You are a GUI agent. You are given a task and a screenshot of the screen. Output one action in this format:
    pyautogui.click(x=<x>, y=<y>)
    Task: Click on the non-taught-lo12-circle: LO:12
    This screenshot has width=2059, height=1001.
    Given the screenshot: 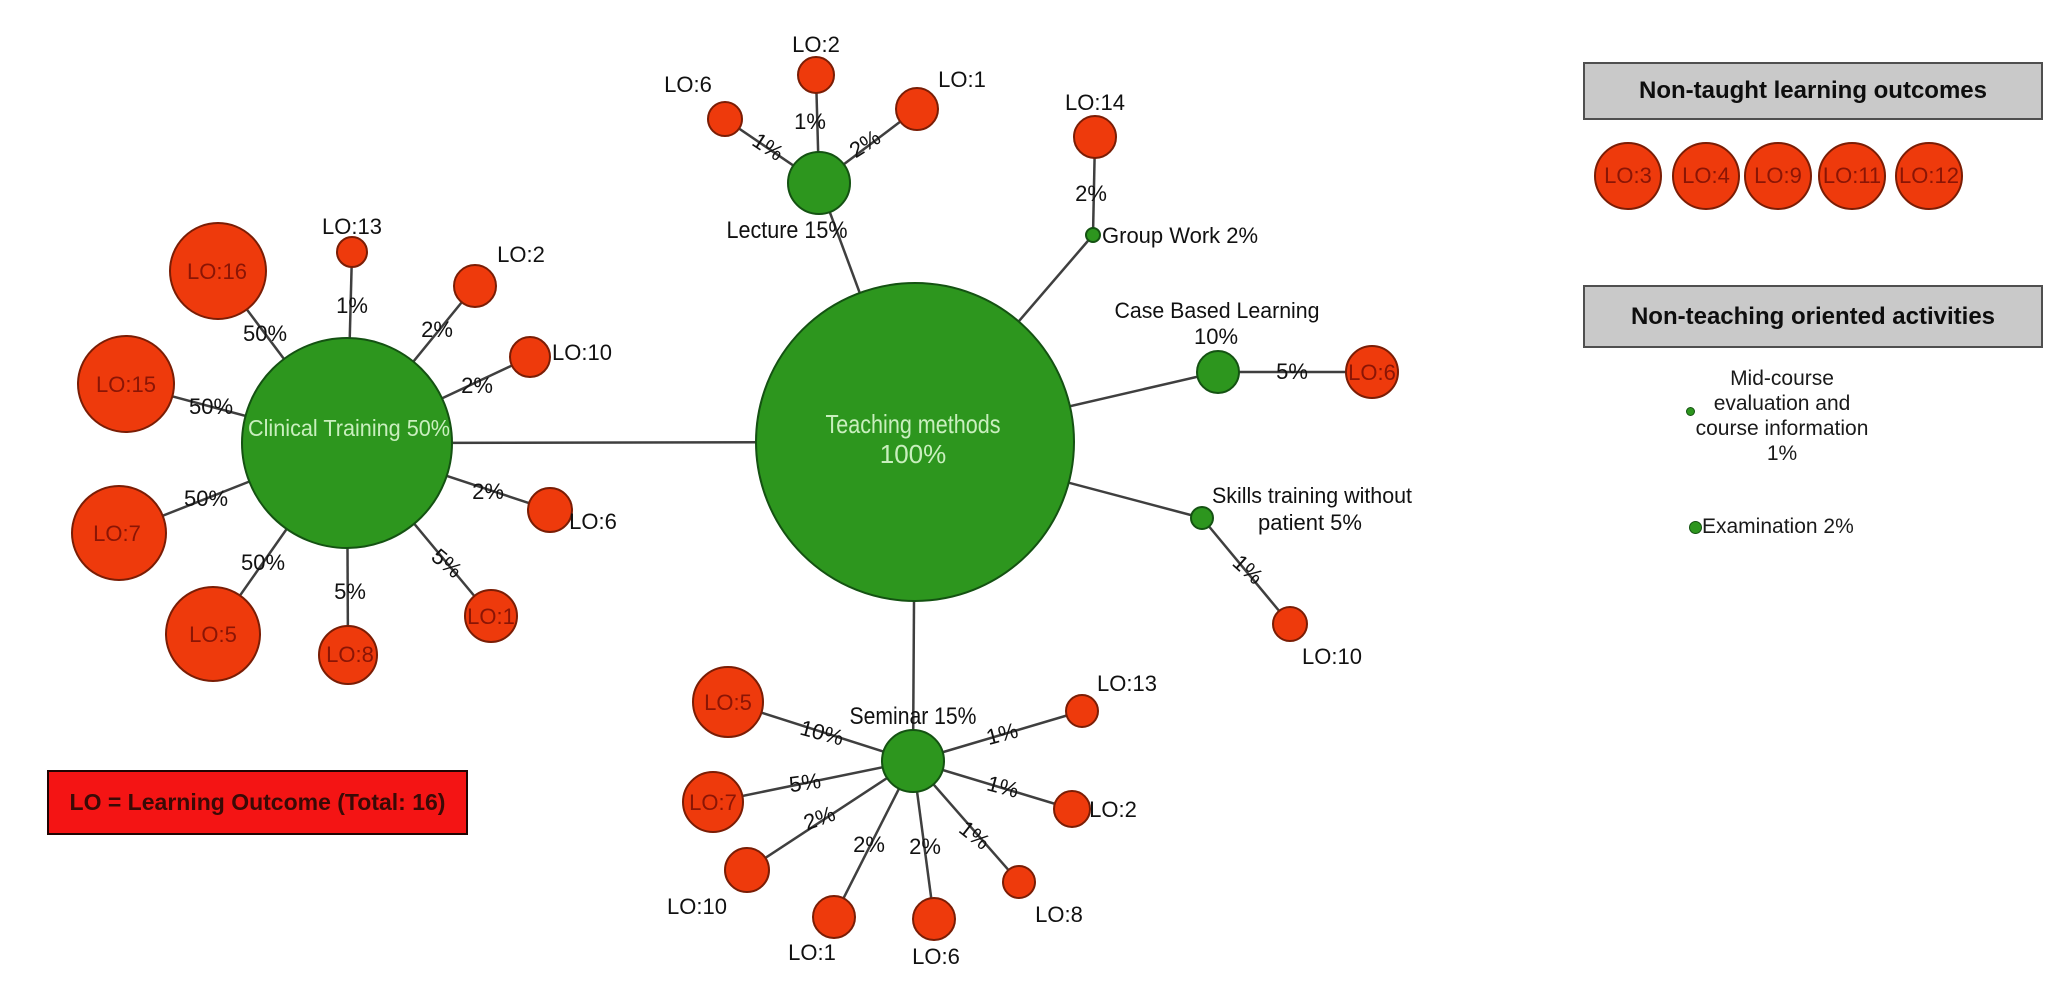 What is the action you would take?
    pyautogui.click(x=1929, y=176)
    